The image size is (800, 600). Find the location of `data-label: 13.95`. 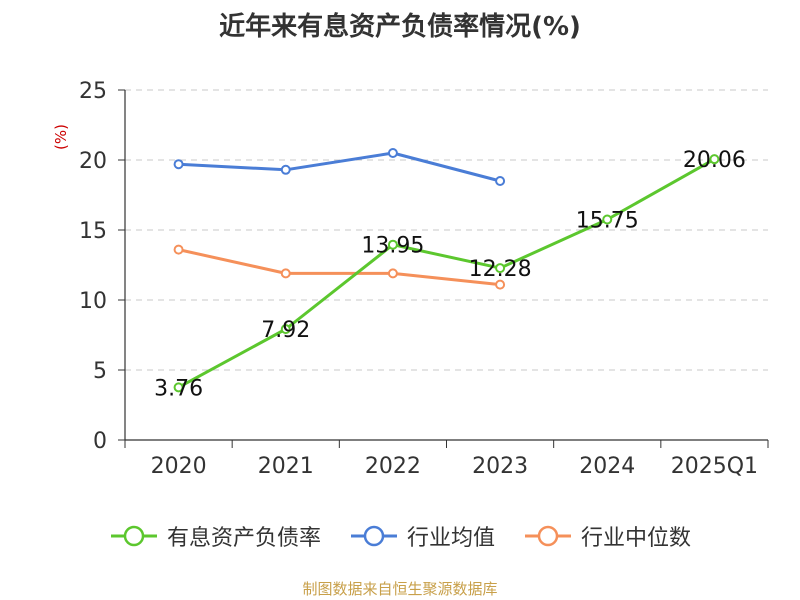

data-label: 13.95 is located at coordinates (392, 246).